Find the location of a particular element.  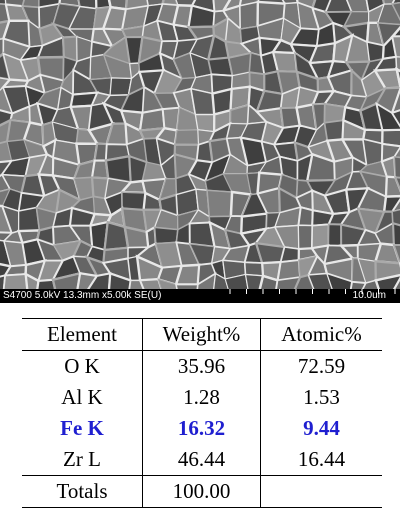

row: Zr L 46.44 16.44 is located at coordinates (202, 460).